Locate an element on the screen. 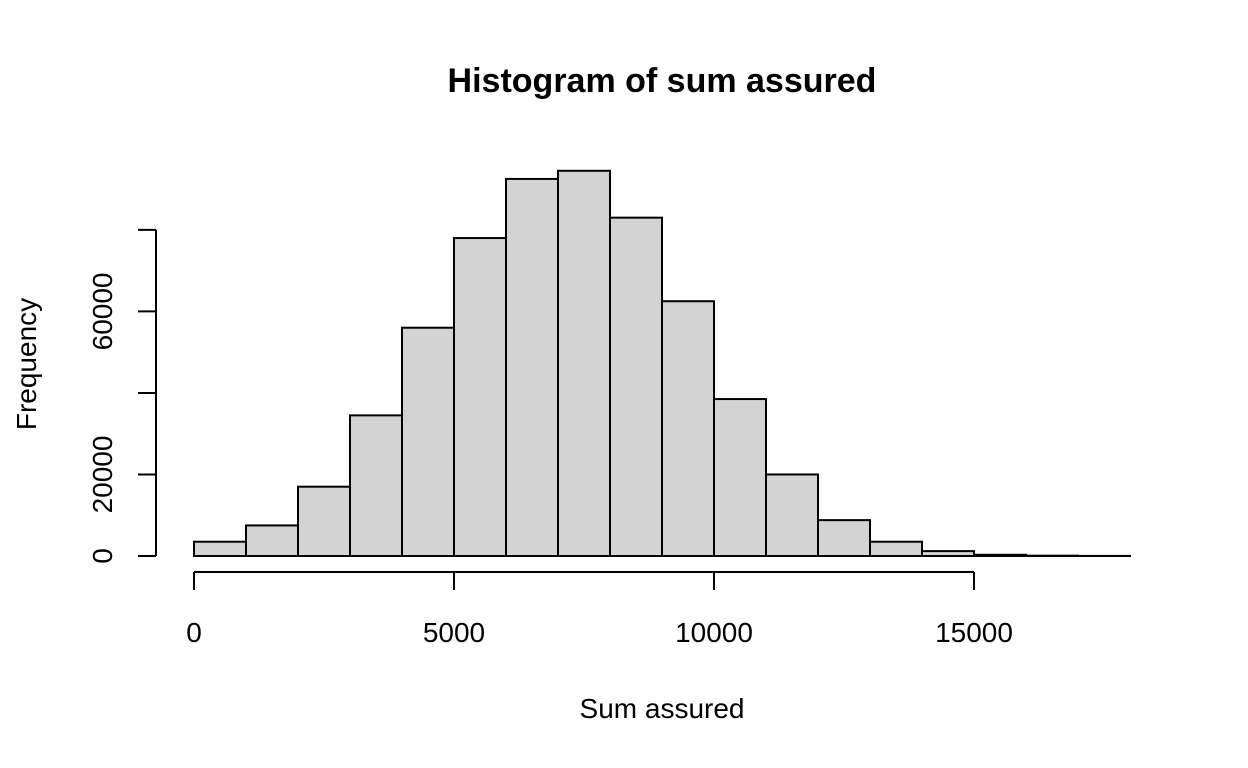  chart-title: Histogram of sum assured is located at coordinates (662, 81).